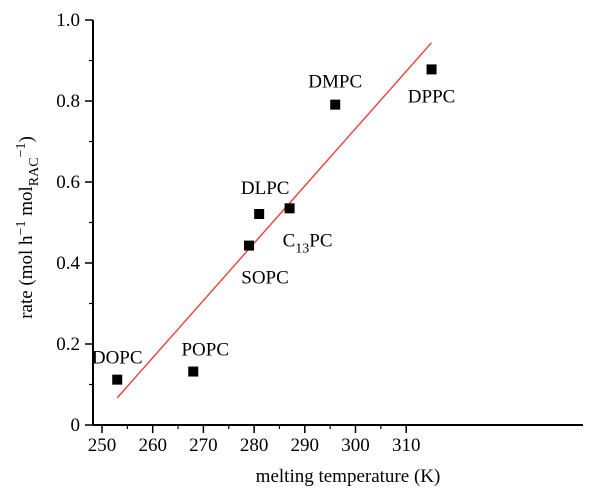  I want to click on x-tick-label: 280, so click(254, 445).